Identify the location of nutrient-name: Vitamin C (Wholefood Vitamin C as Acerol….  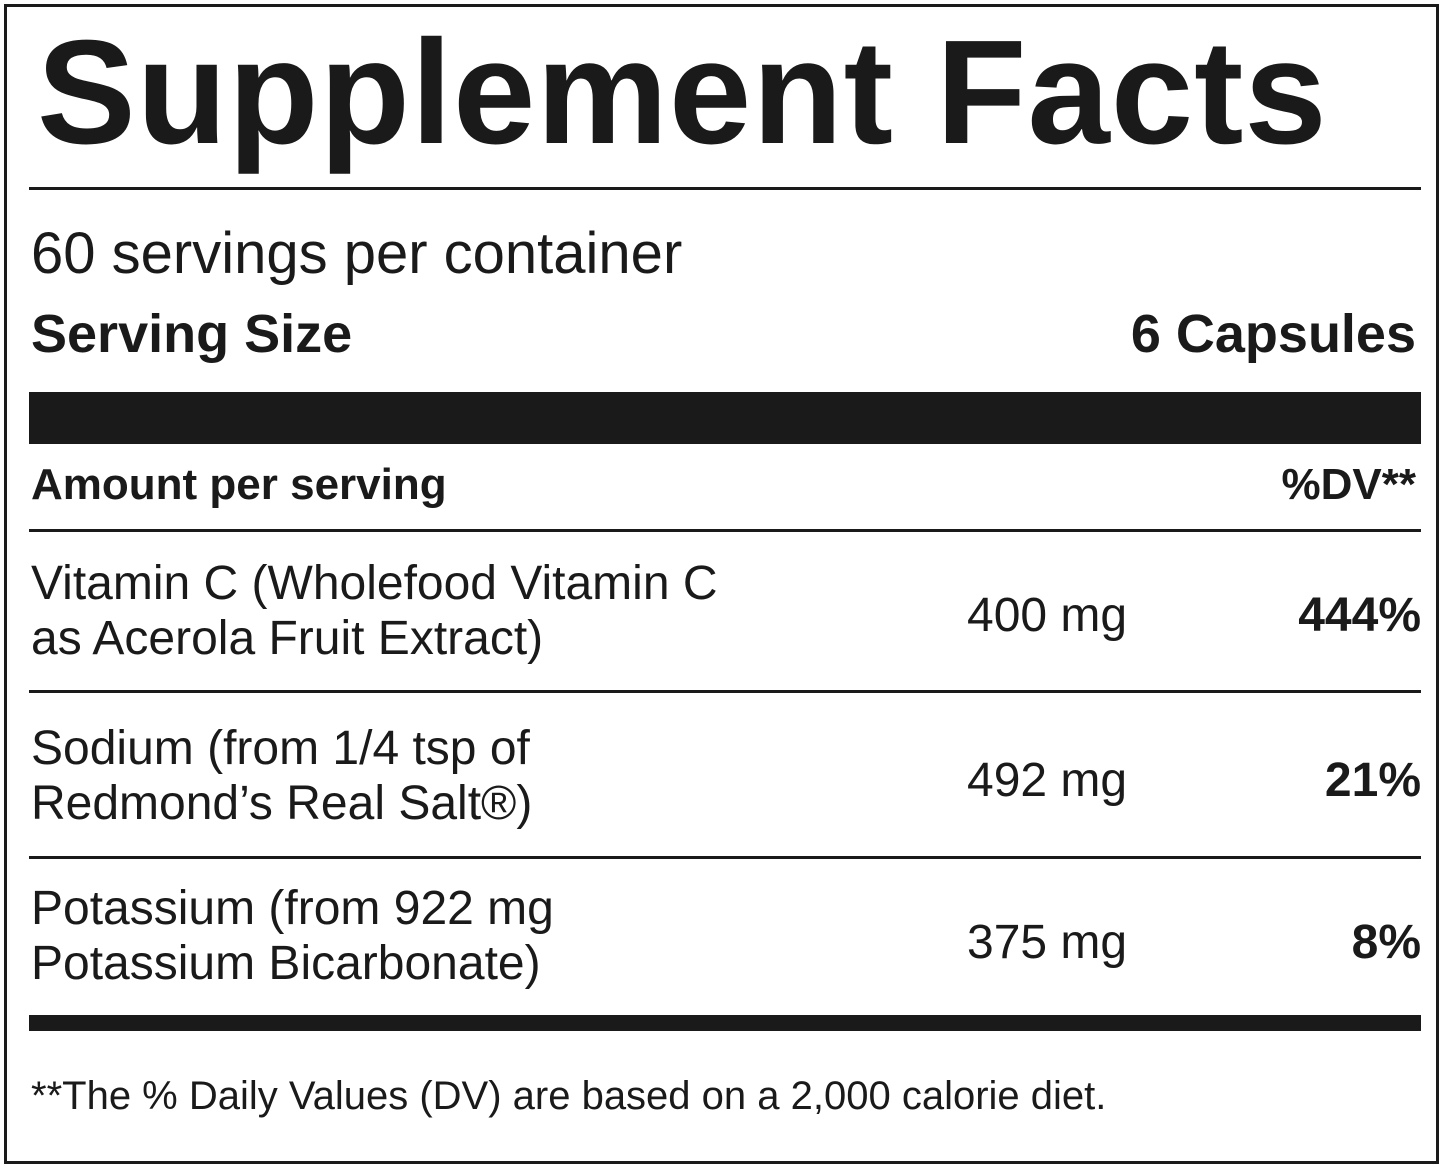
(471, 611).